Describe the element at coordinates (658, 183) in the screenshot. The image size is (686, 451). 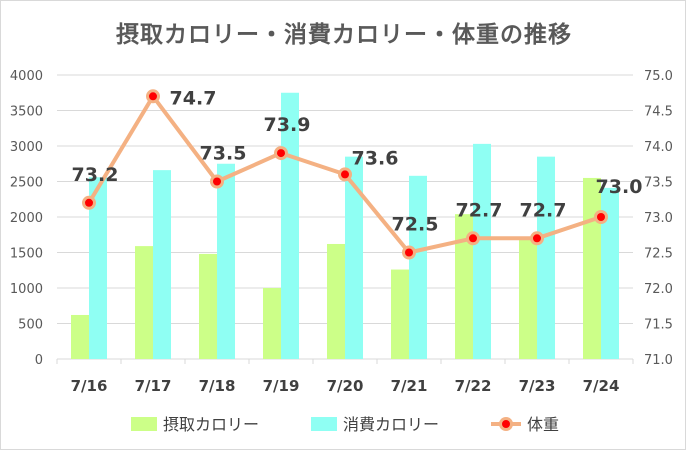
I see `y-right-tick-label: 73.5` at that location.